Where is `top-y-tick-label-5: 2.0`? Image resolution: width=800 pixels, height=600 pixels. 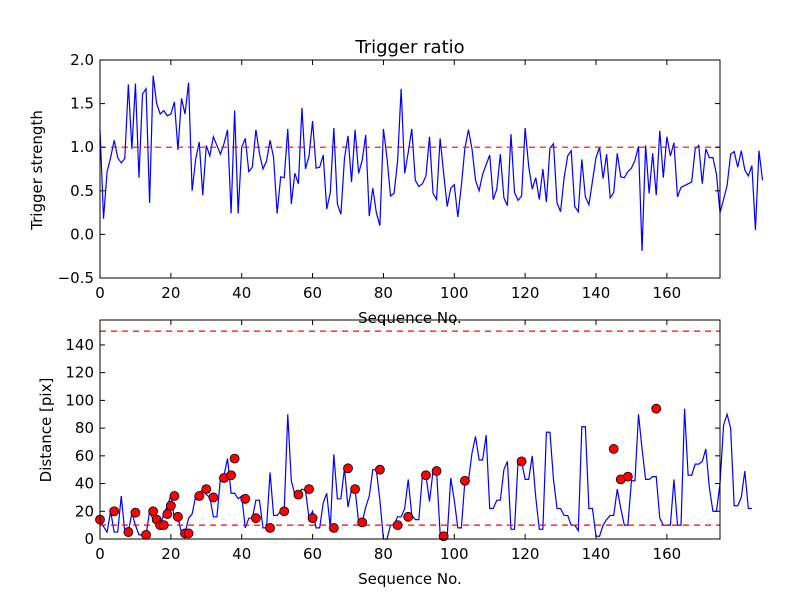 top-y-tick-label-5: 2.0 is located at coordinates (82, 60).